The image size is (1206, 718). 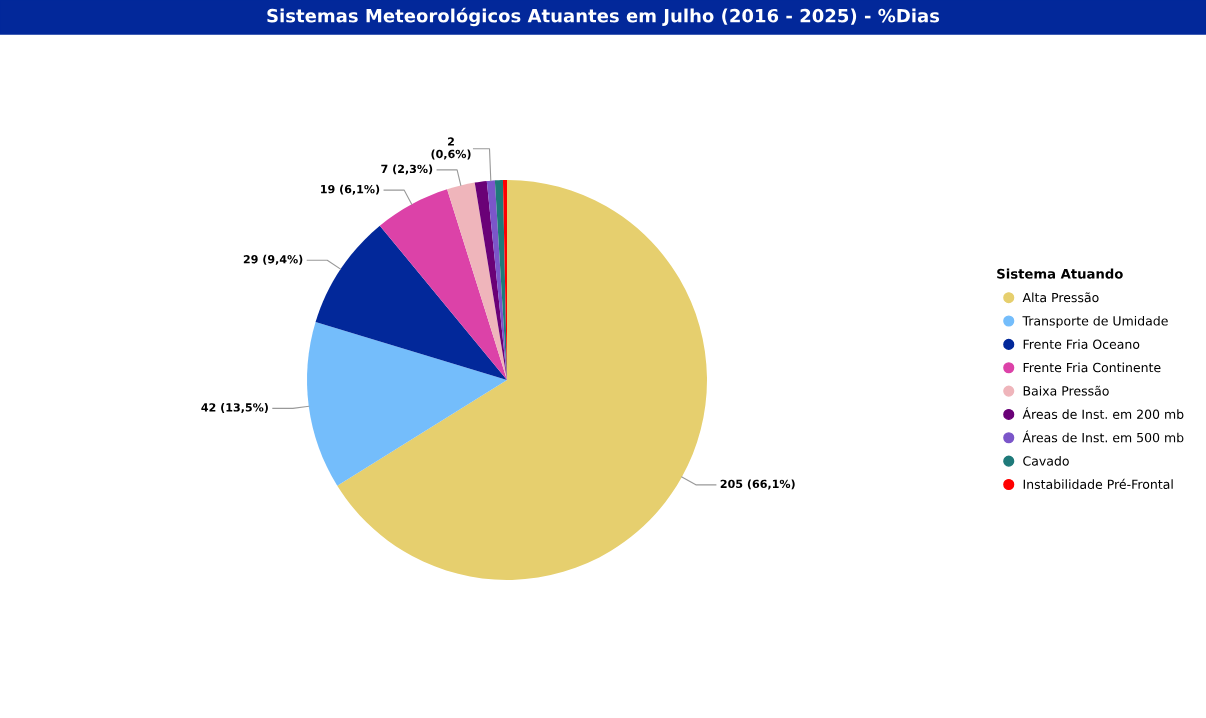 What do you see at coordinates (1103, 413) in the screenshot?
I see `legend-label: Áreas de Inst. em 200 mb` at bounding box center [1103, 413].